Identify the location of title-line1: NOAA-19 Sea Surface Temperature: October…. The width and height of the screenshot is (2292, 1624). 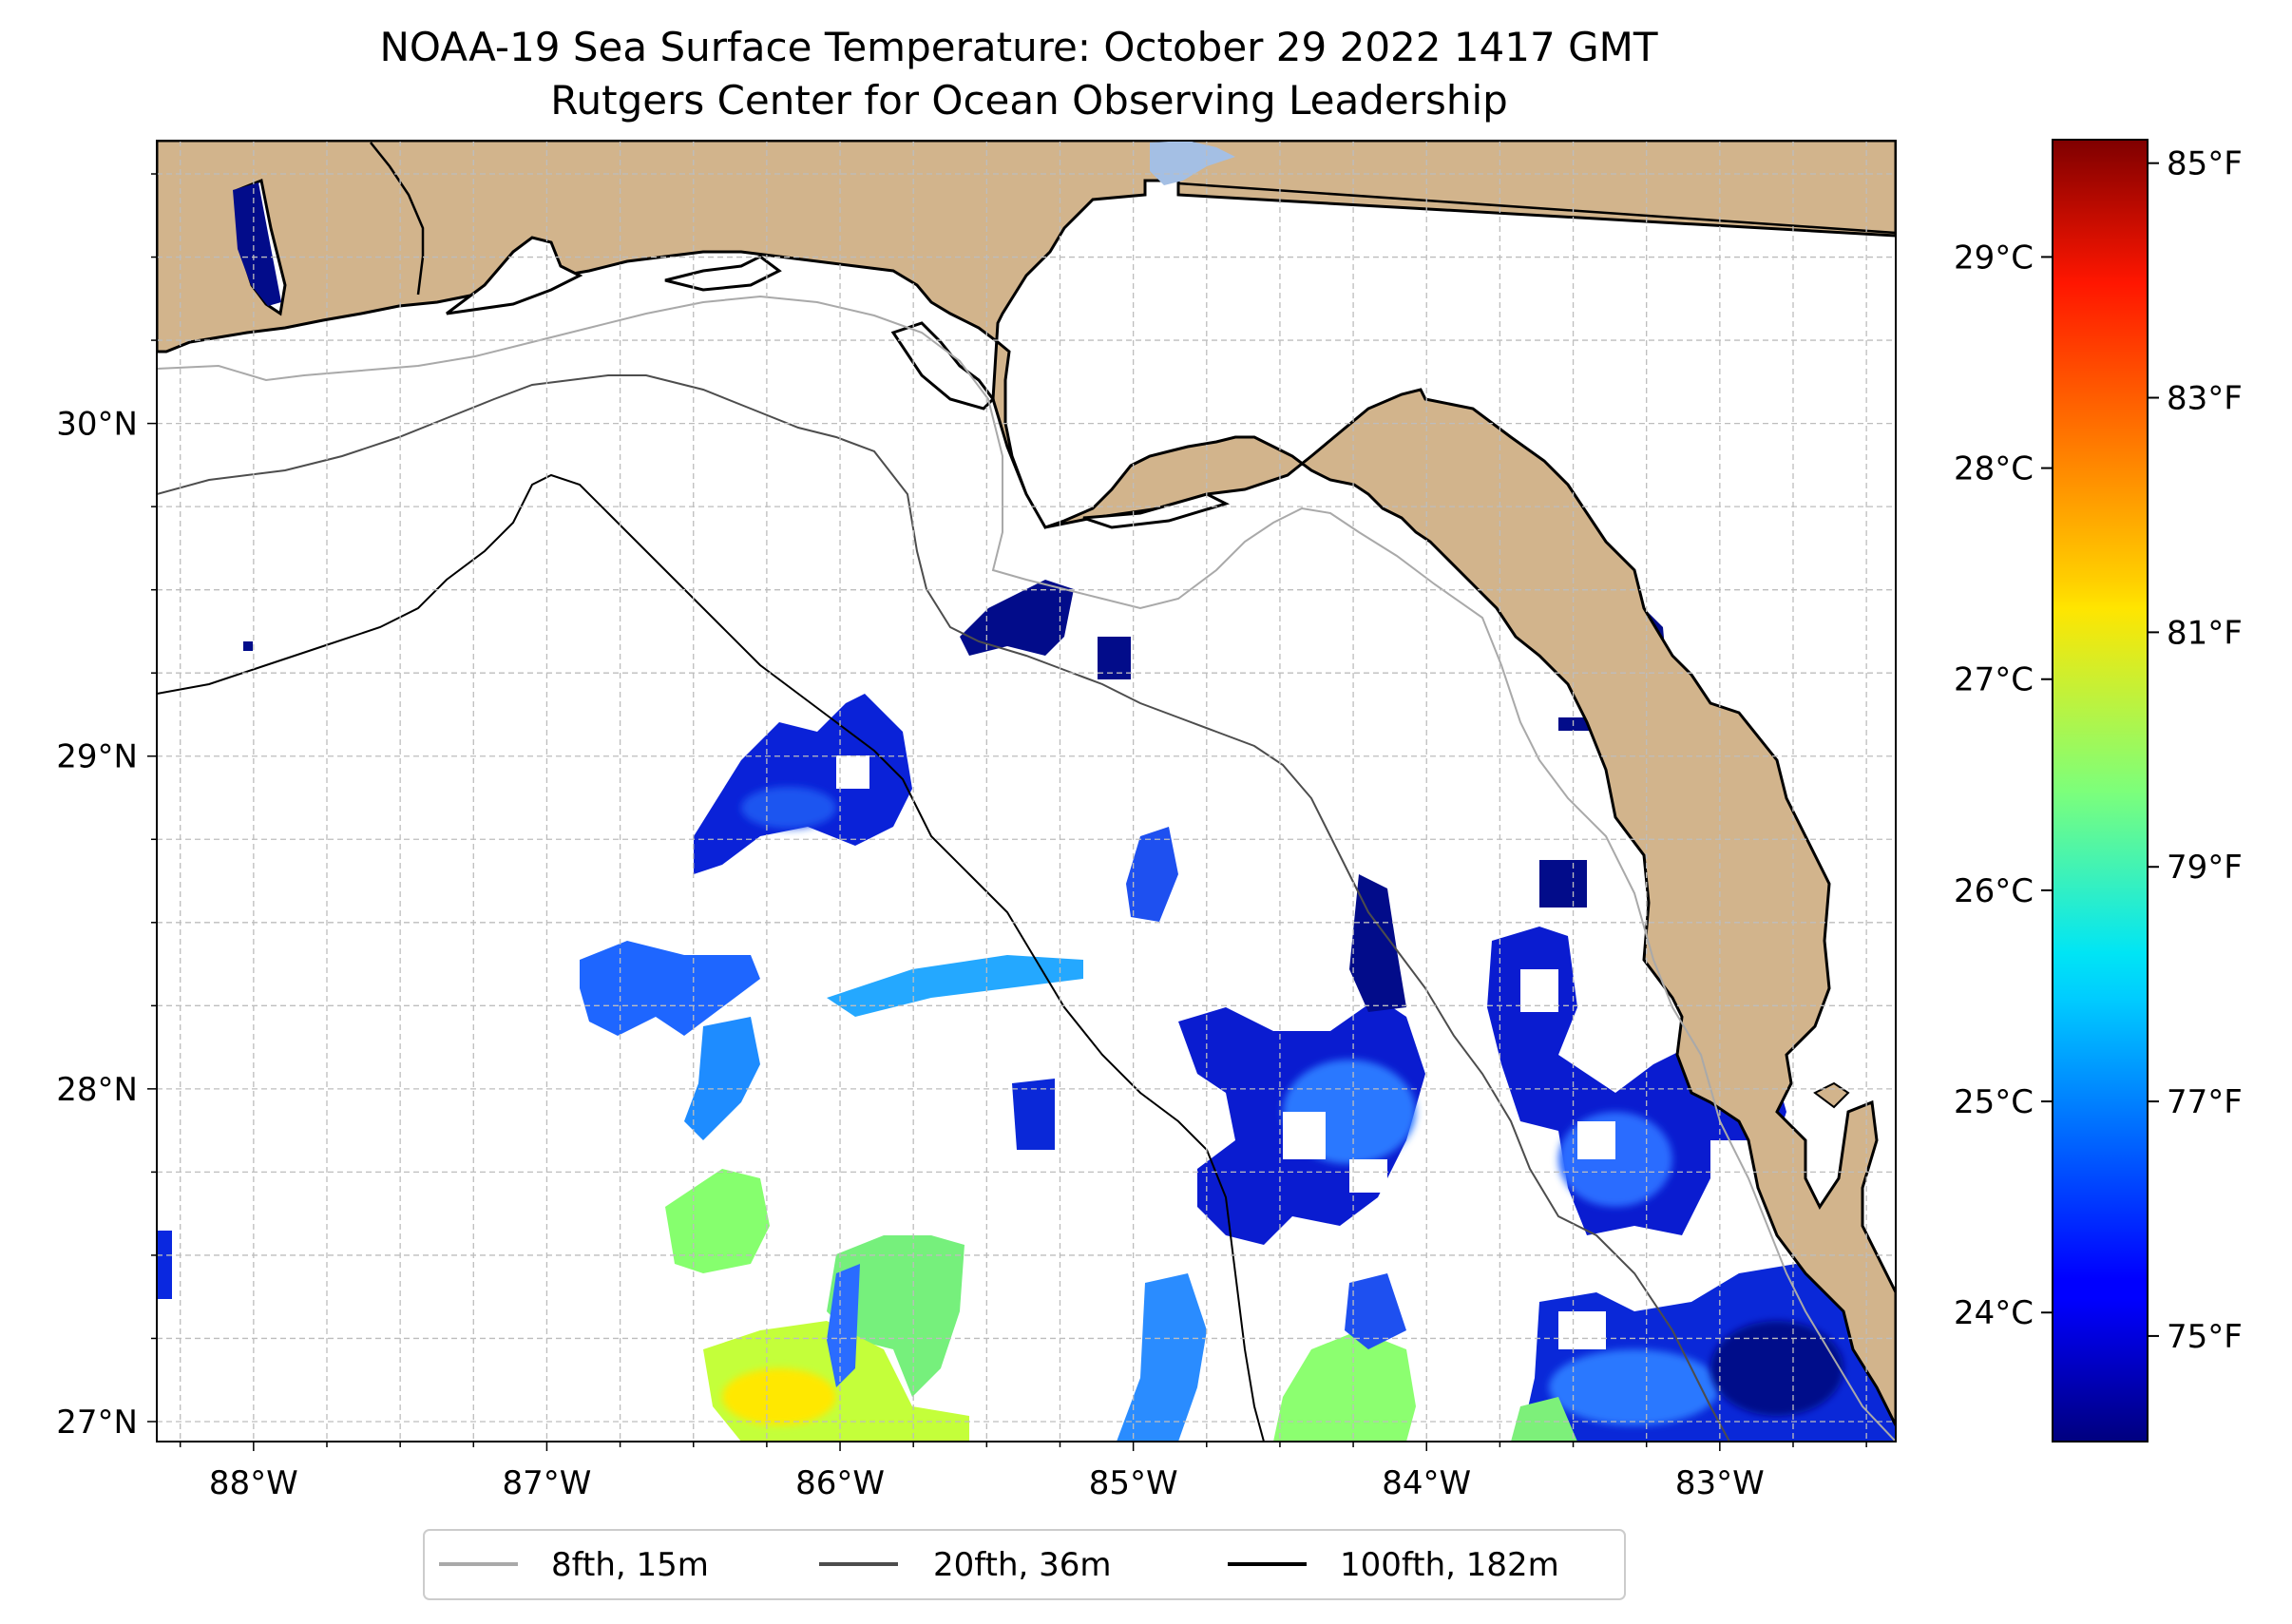
(1018, 47).